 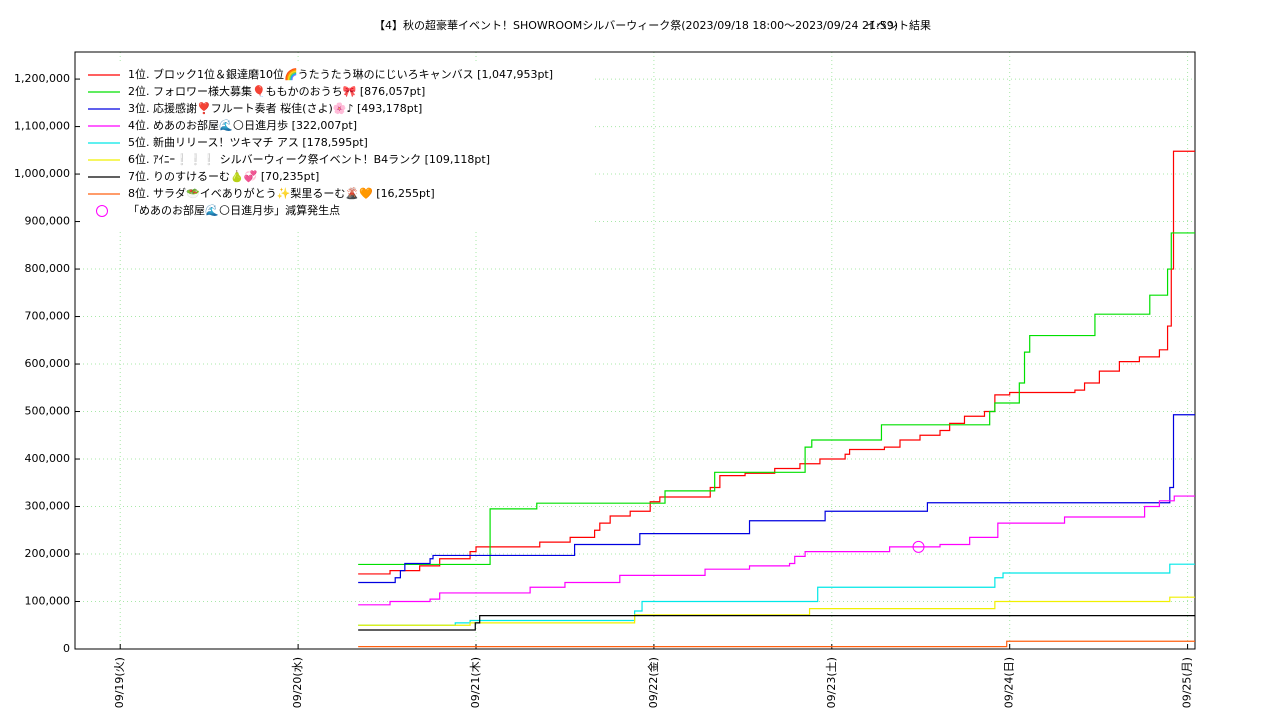 What do you see at coordinates (42, 78) in the screenshot?
I see `y-tick-label: 1,200,000` at bounding box center [42, 78].